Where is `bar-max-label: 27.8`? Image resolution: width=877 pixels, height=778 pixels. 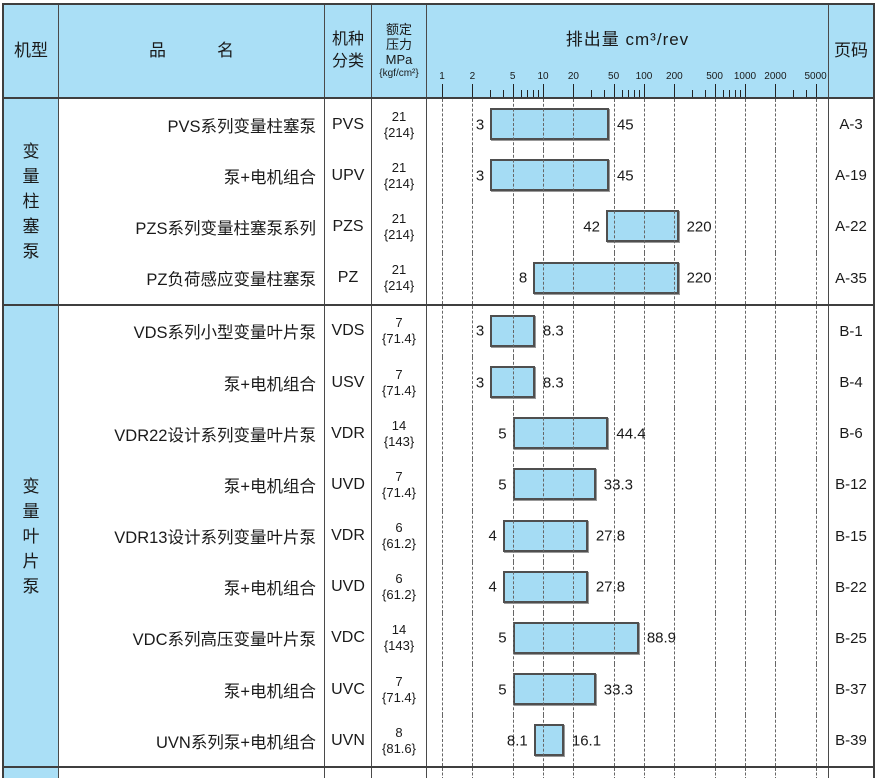
bar-max-label: 27.8 is located at coordinates (610, 536).